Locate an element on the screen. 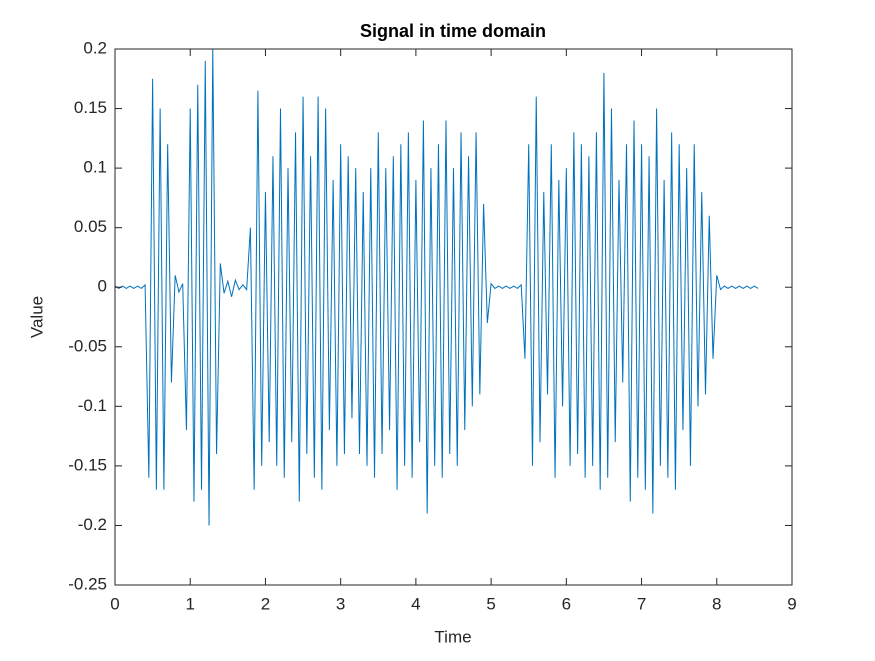 The height and width of the screenshot is (661, 875). x-tick-label: 5 is located at coordinates (490, 603).